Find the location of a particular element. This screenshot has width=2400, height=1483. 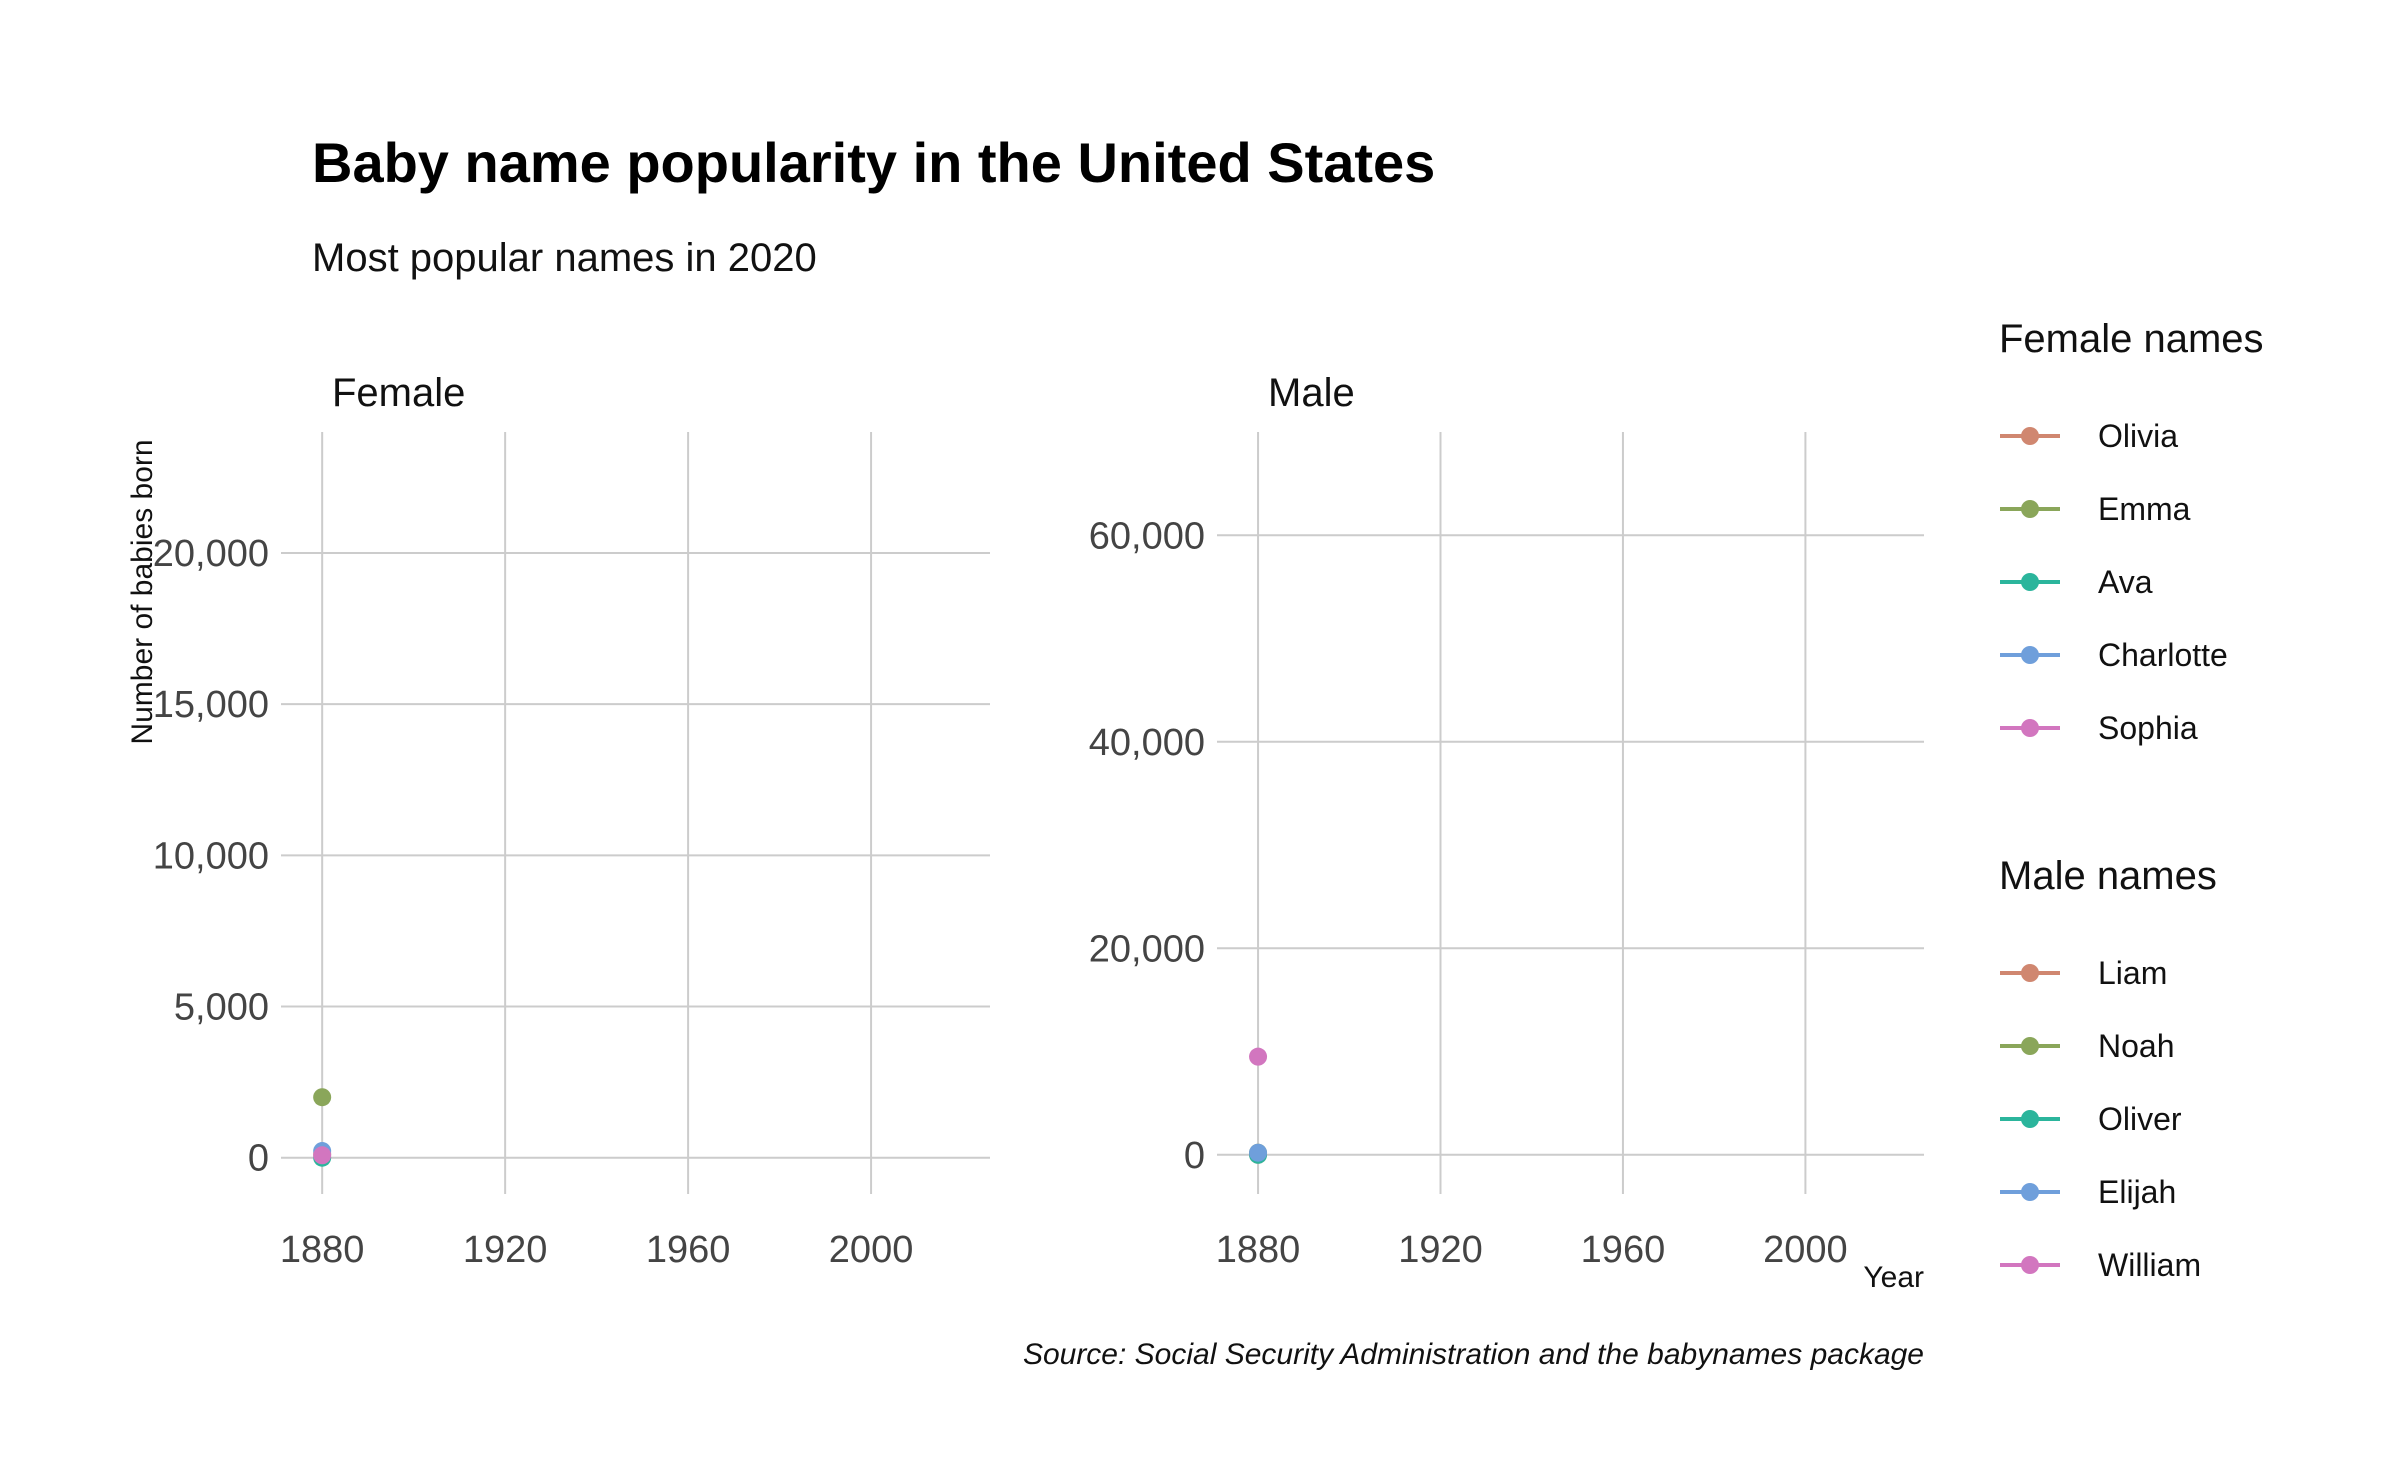

legend-key-point-emma is located at coordinates (2030, 509).